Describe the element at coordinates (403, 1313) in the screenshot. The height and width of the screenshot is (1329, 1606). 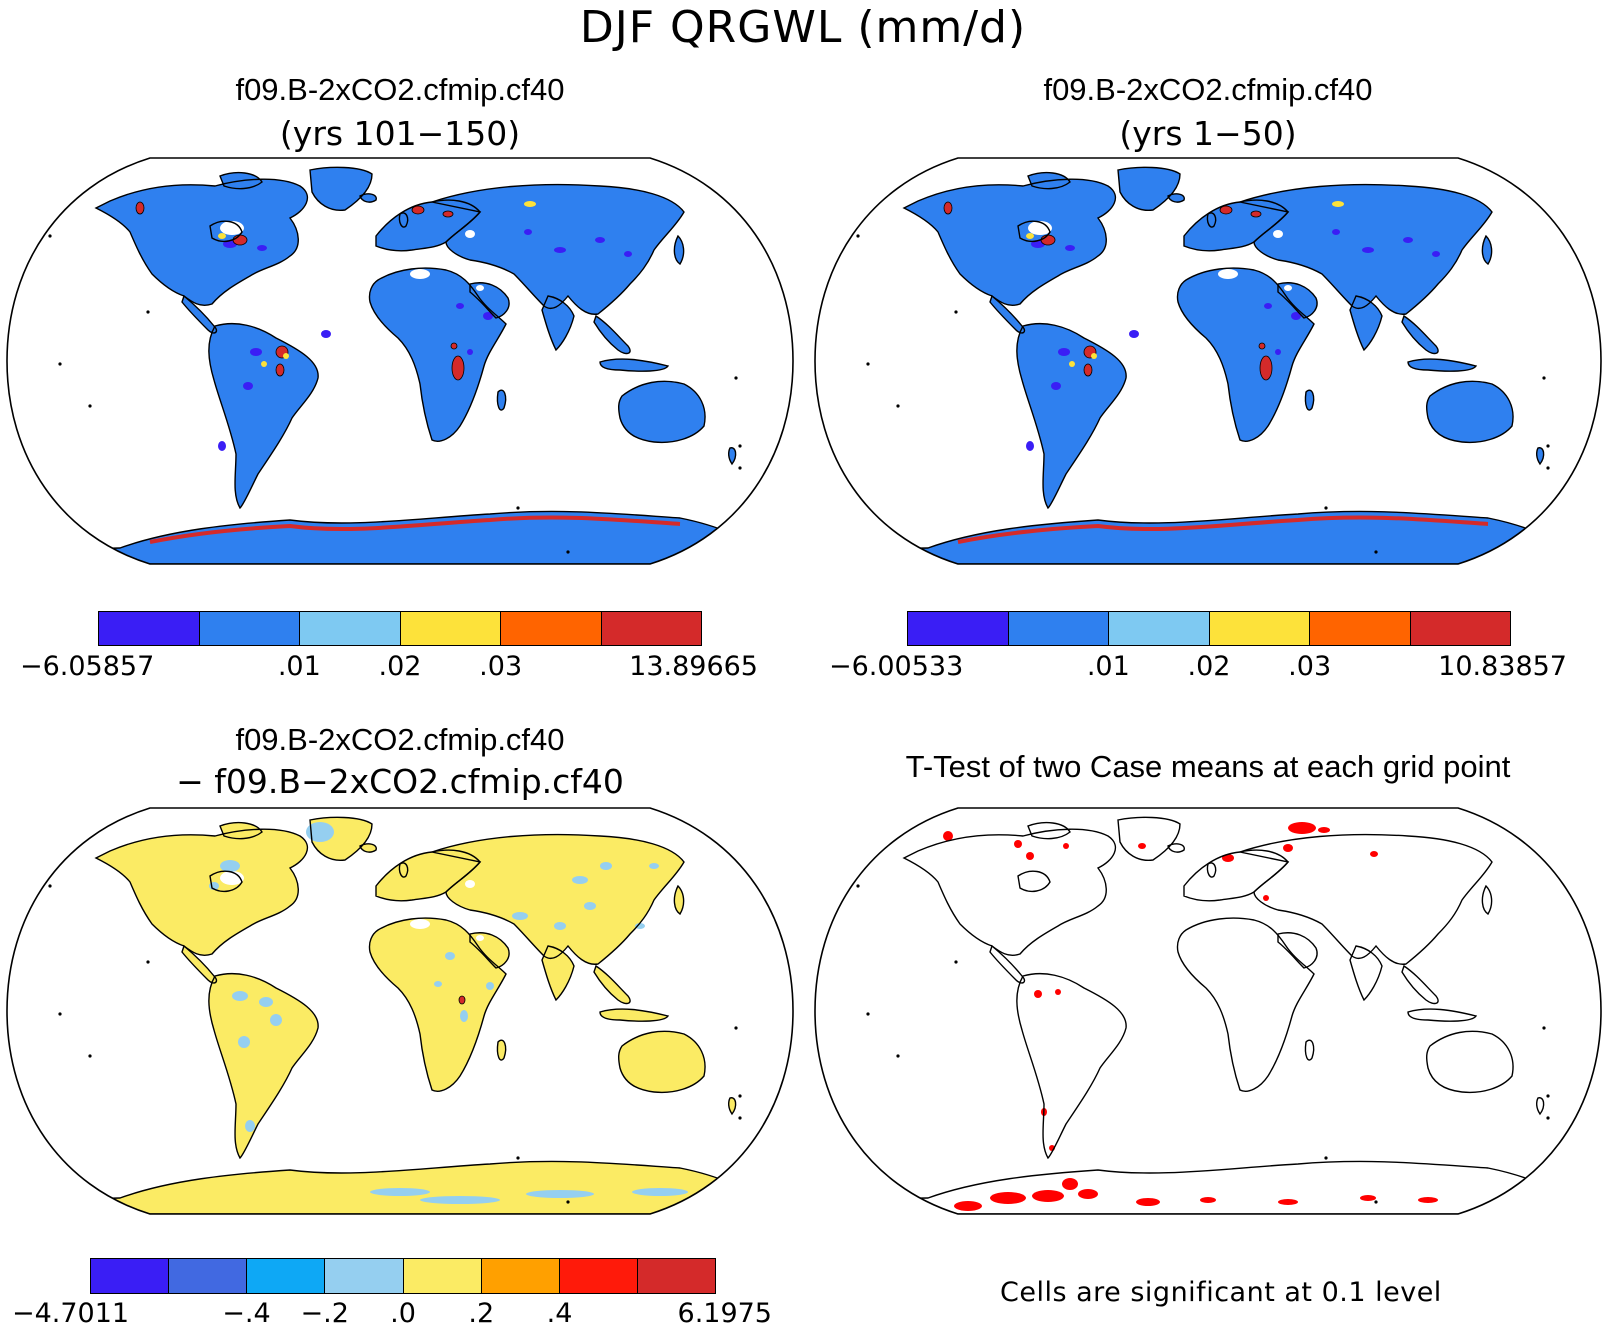
I see `colorbar-tick-label: .0` at that location.